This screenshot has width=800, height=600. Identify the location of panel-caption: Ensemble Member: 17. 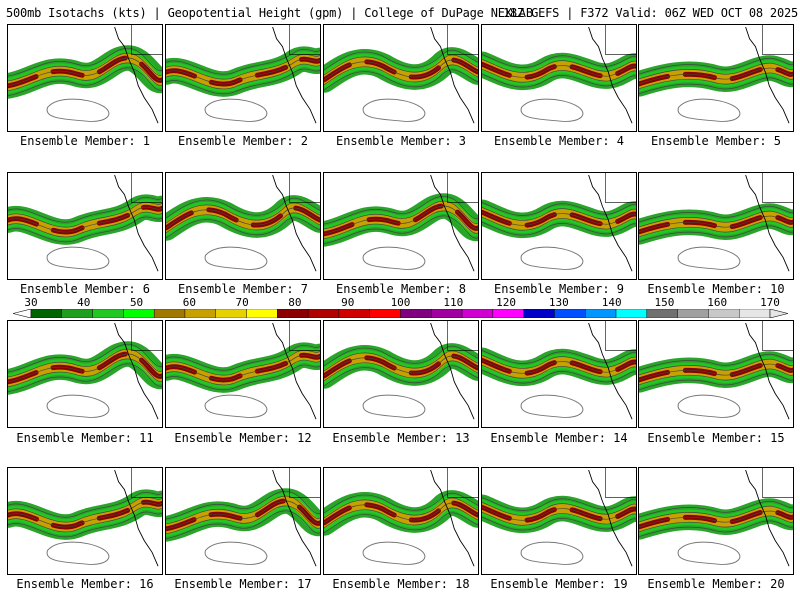
(243, 584).